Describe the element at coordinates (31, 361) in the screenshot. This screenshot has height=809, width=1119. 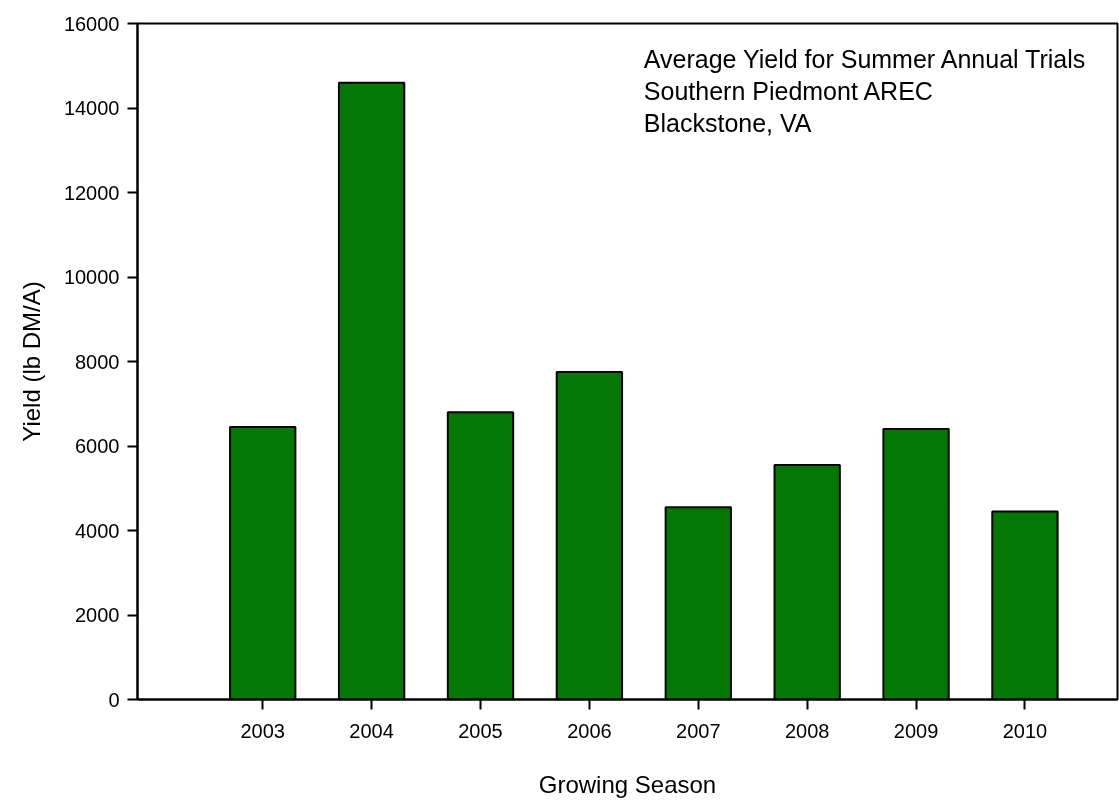
I see `y-axis-title: Yield (lb DM/A)` at that location.